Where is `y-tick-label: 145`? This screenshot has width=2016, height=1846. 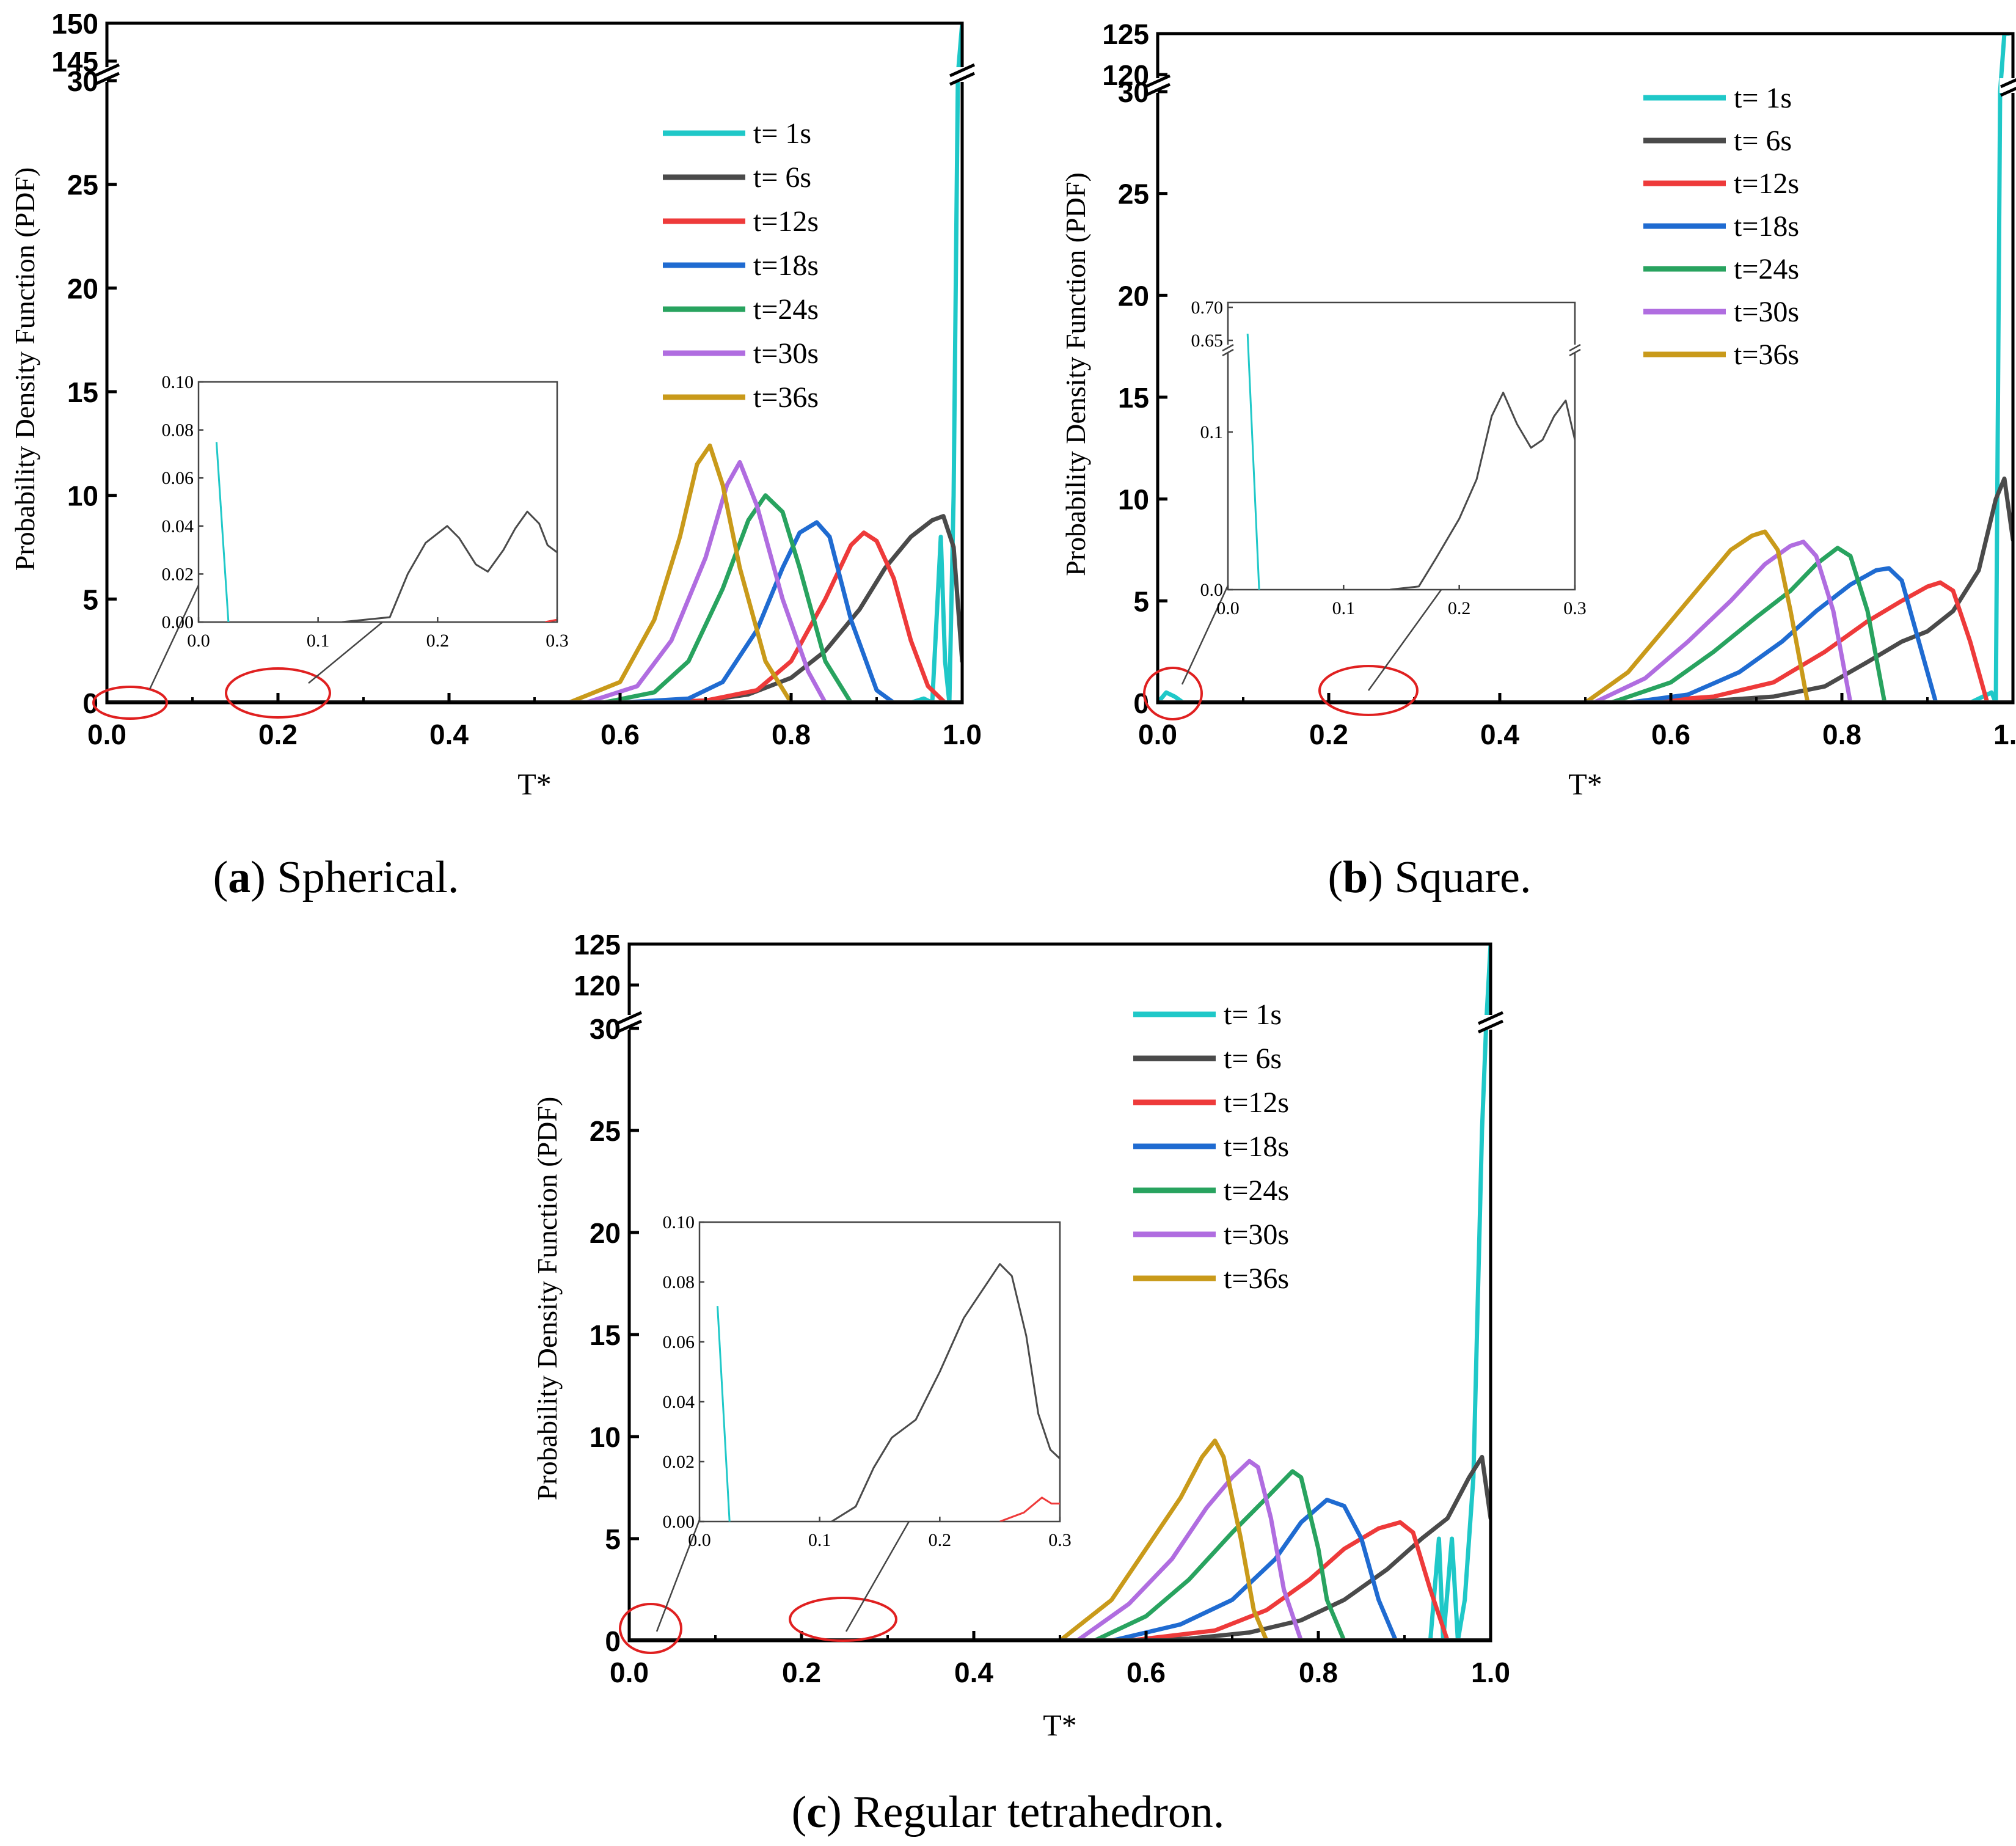
y-tick-label: 145 is located at coordinates (74, 62).